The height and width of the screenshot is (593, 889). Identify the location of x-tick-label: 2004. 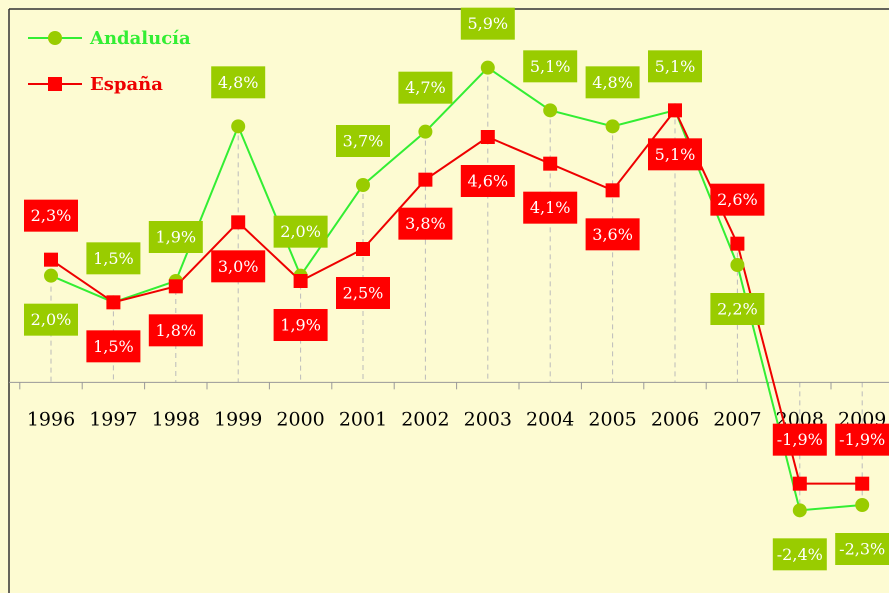
(550, 419).